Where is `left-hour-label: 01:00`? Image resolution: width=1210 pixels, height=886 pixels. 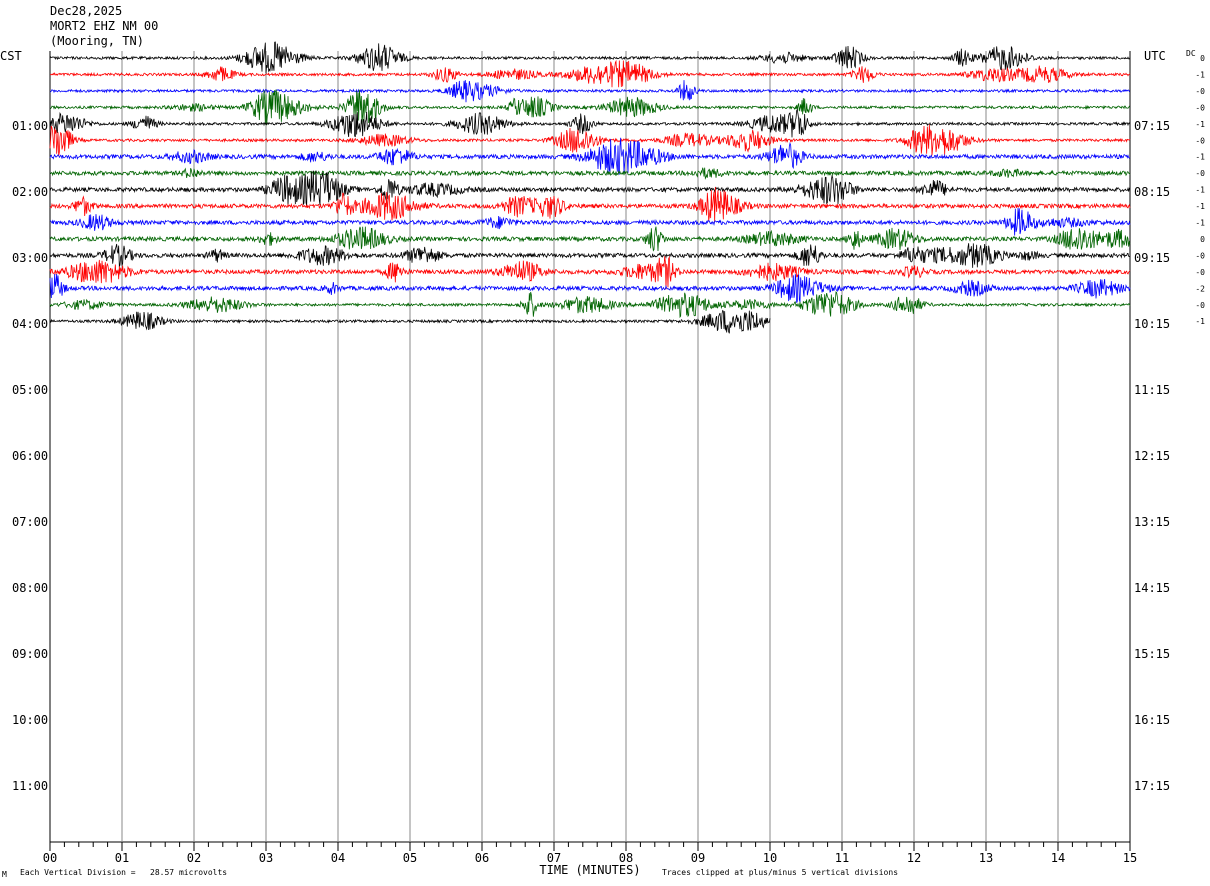 left-hour-label: 01:00 is located at coordinates (30, 126).